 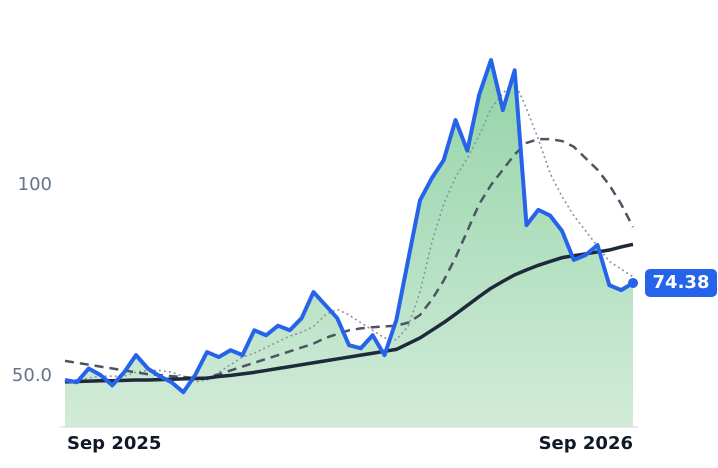 I want to click on x-tick-label: Sep 2026, so click(x=586, y=443).